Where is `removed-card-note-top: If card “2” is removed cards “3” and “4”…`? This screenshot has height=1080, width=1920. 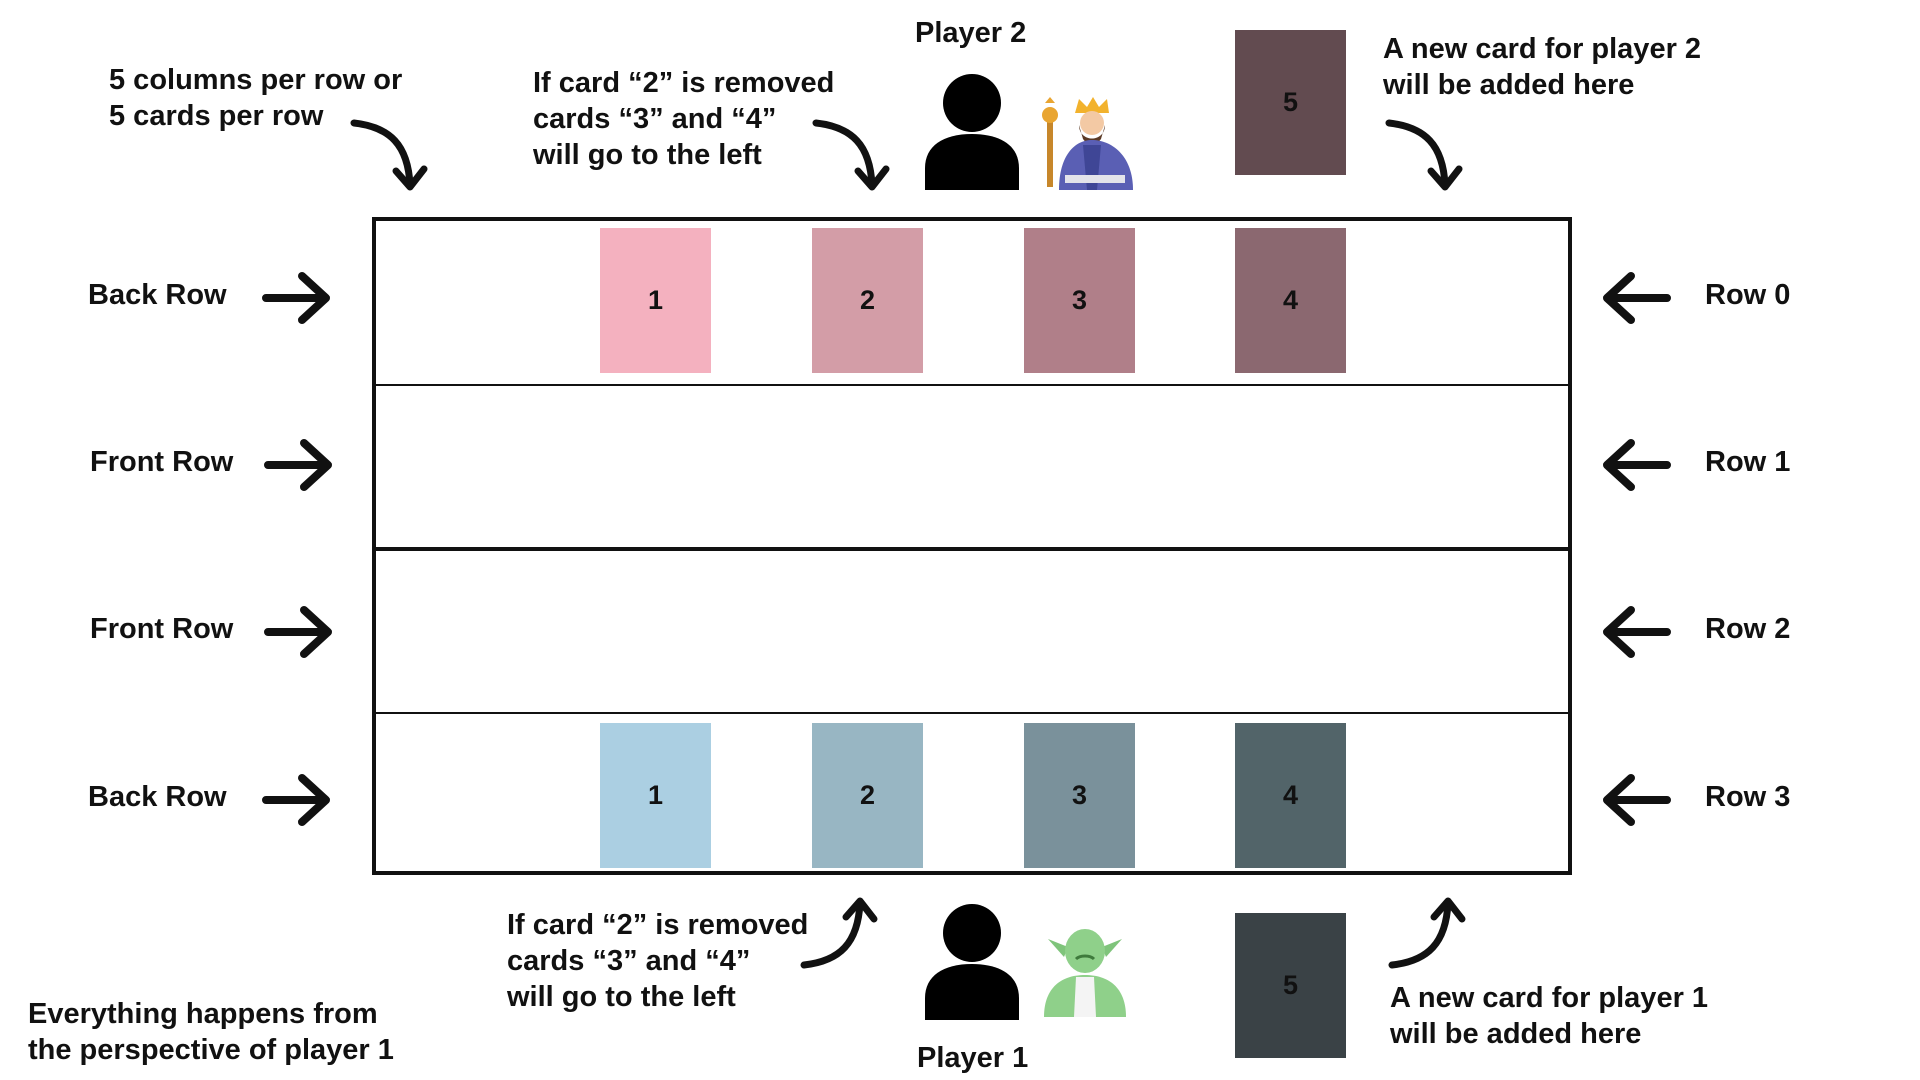
removed-card-note-top: If card “2” is removed cards “3” and “4”… is located at coordinates (684, 119).